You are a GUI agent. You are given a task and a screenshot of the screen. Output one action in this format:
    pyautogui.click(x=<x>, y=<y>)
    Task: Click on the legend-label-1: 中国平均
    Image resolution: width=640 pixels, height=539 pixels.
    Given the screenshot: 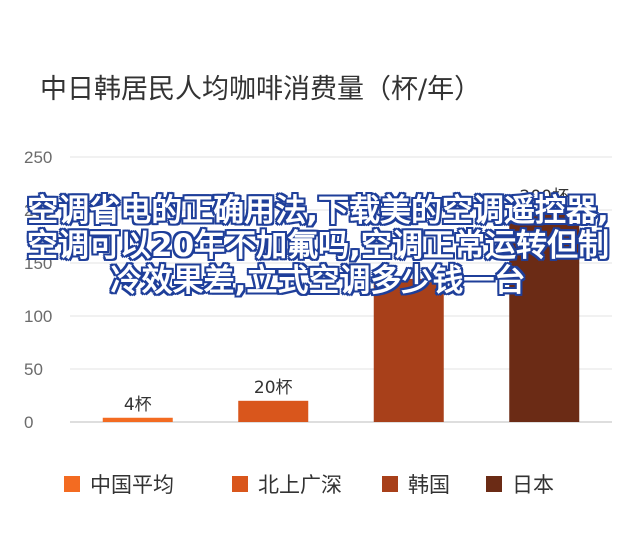 What is the action you would take?
    pyautogui.click(x=132, y=485)
    